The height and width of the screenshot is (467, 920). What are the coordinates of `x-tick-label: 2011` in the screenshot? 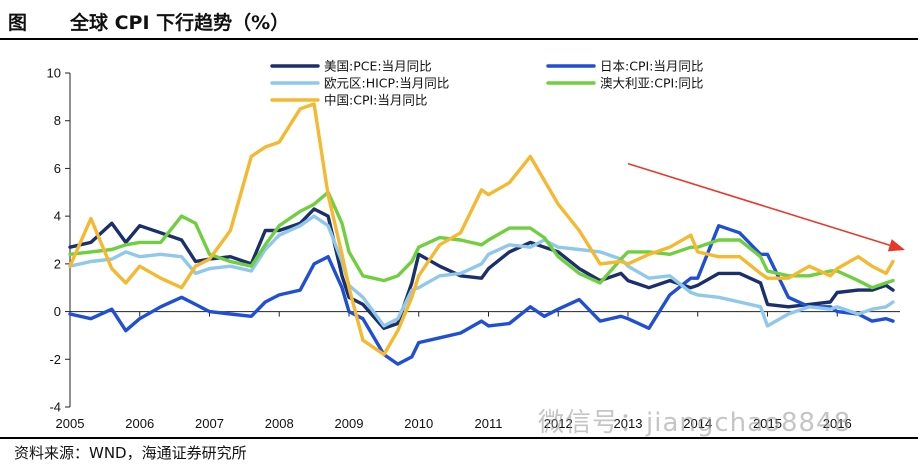 It's located at (489, 423).